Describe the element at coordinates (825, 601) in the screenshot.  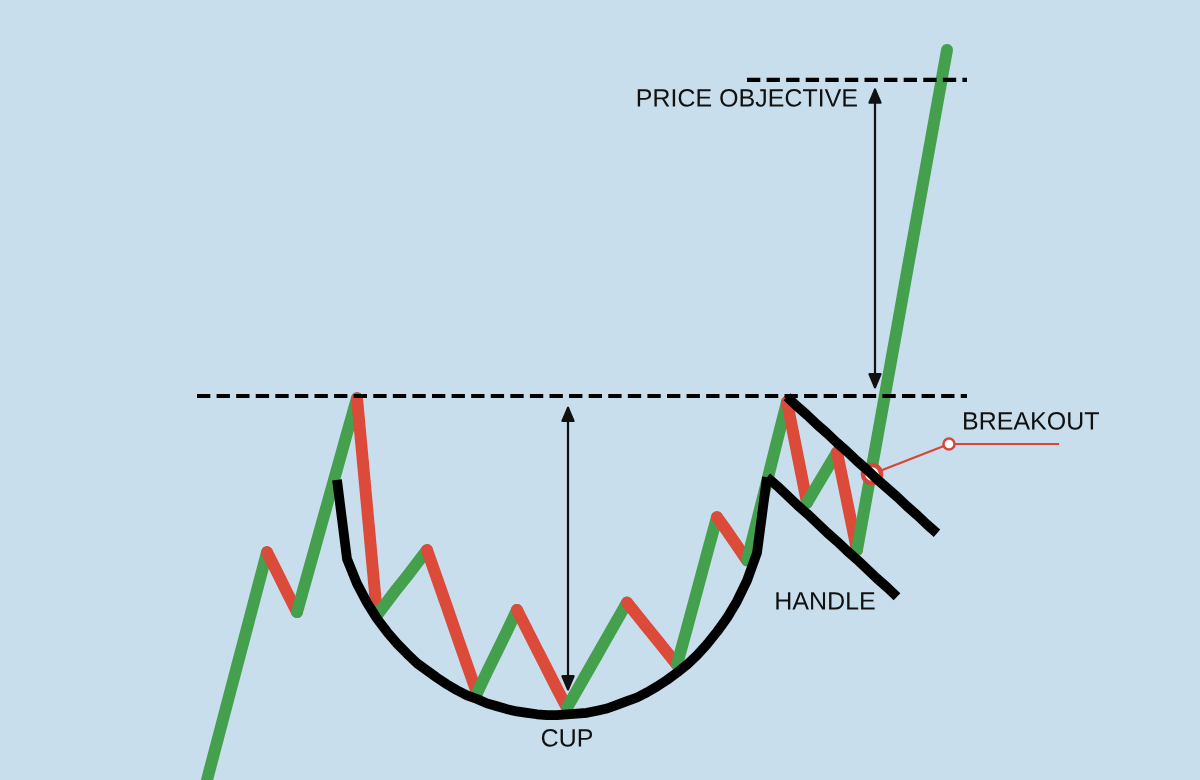
I see `annotation: HANDLE` at that location.